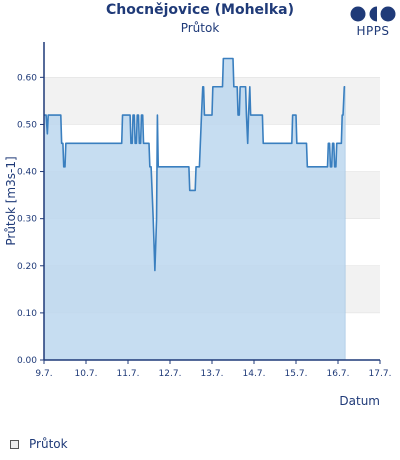 The height and width of the screenshot is (460, 400). What do you see at coordinates (373, 14) in the screenshot?
I see `hpps-logo-icon` at bounding box center [373, 14].